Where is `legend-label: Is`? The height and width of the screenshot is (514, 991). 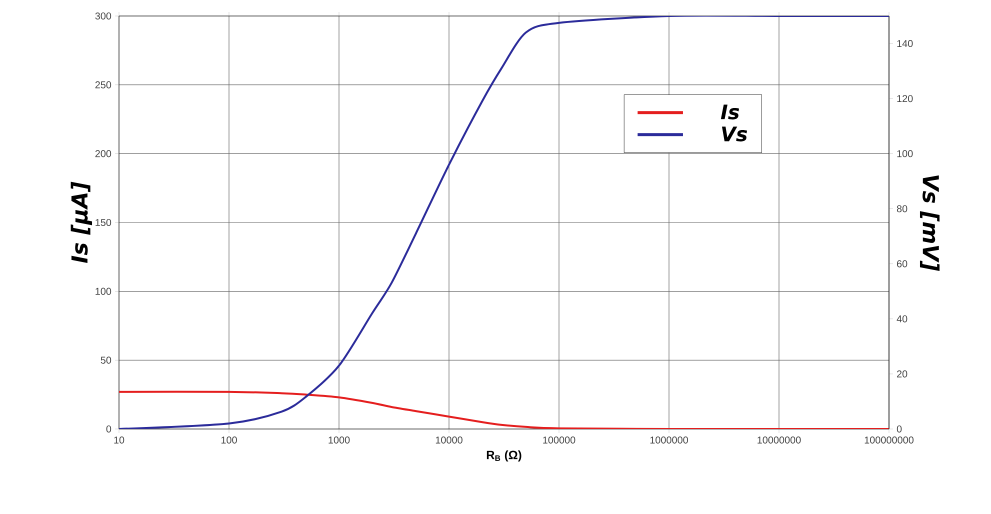
legend-label: Is is located at coordinates (730, 112).